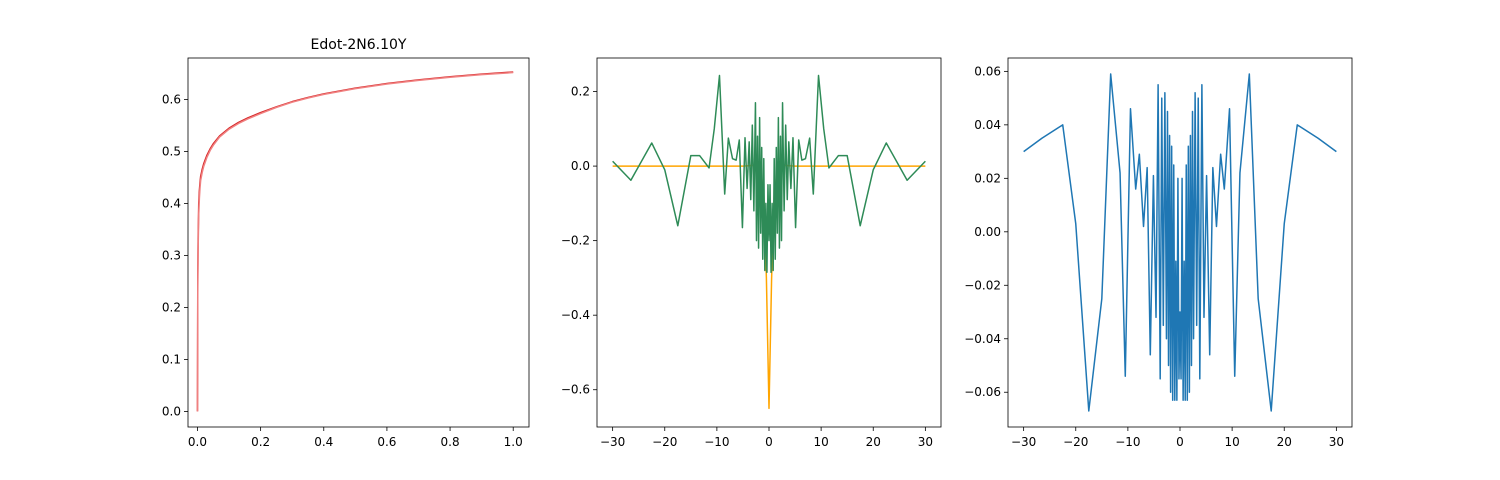 The width and height of the screenshot is (1500, 480). What do you see at coordinates (987, 232) in the screenshot?
I see `y-tick-label: 0.00` at bounding box center [987, 232].